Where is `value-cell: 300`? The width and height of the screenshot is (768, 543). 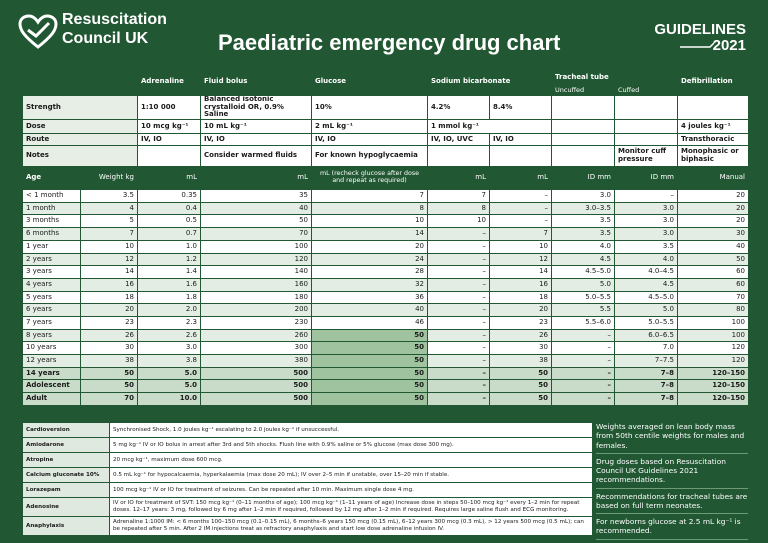 value-cell: 300 is located at coordinates (256, 348).